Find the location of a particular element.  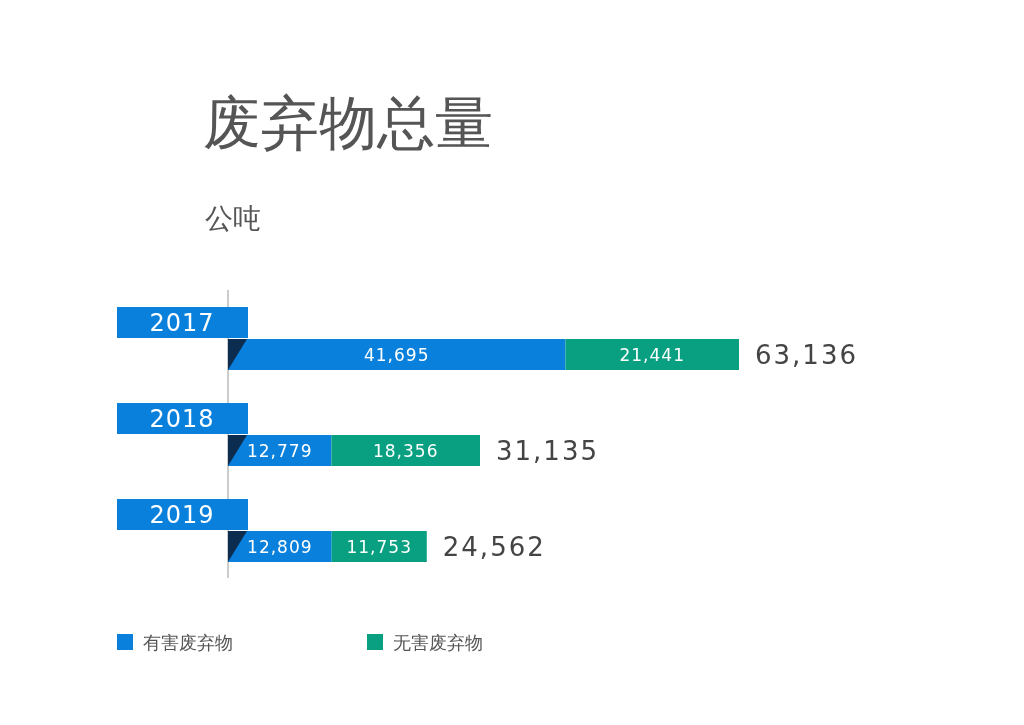

total-label: 63,136 is located at coordinates (806, 355).